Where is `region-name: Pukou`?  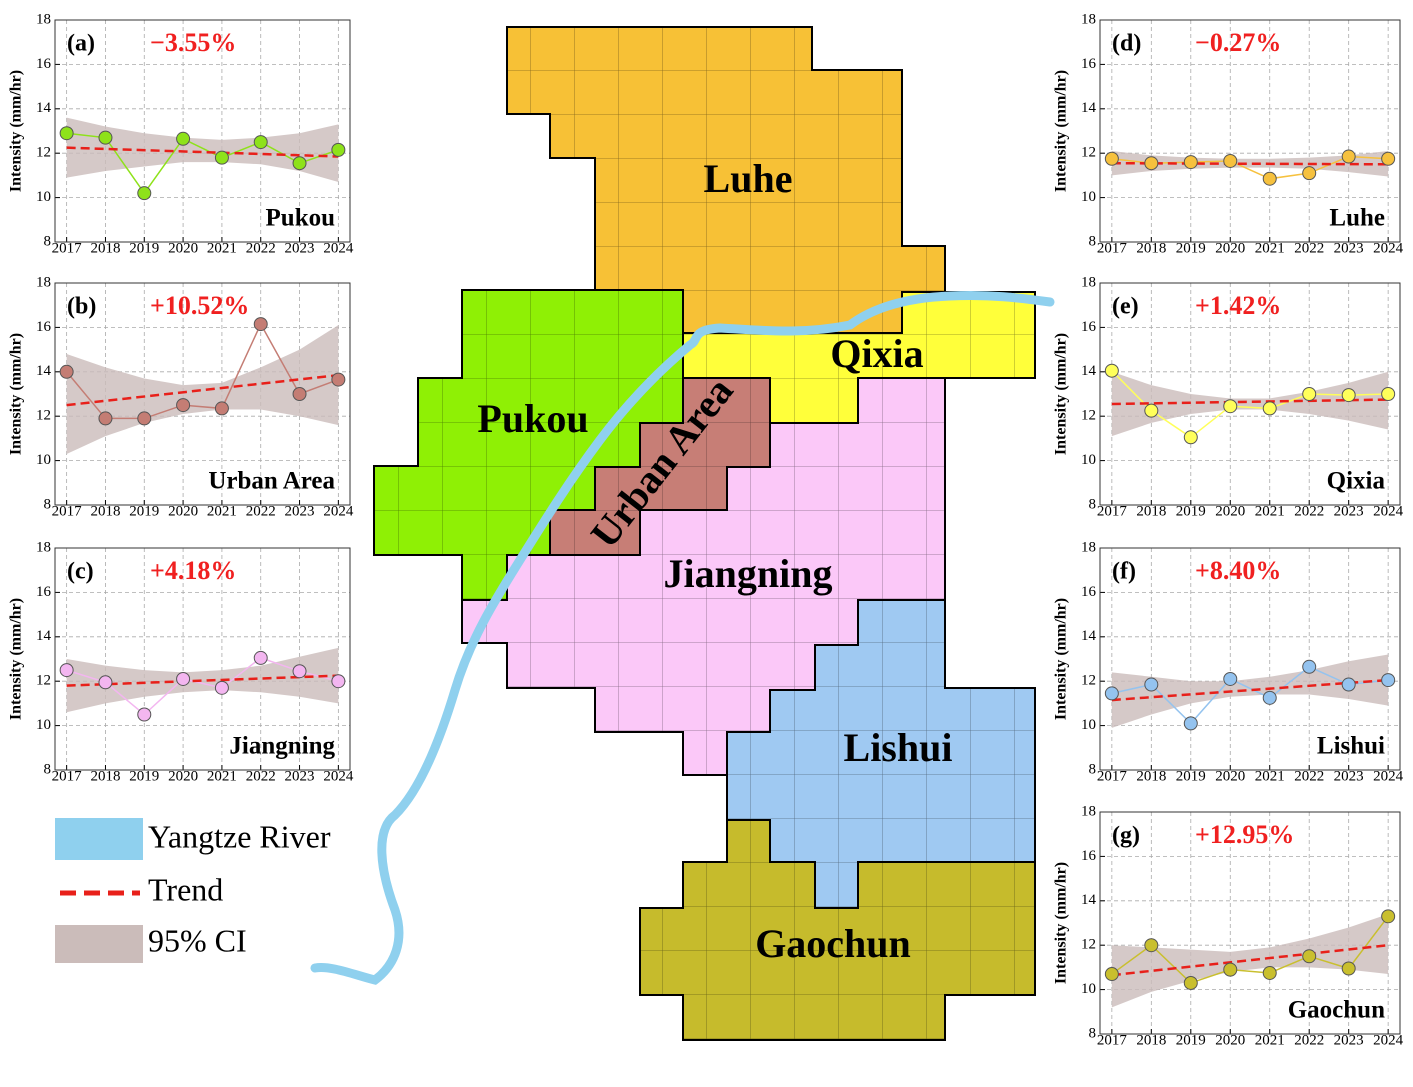 region-name: Pukou is located at coordinates (301, 218).